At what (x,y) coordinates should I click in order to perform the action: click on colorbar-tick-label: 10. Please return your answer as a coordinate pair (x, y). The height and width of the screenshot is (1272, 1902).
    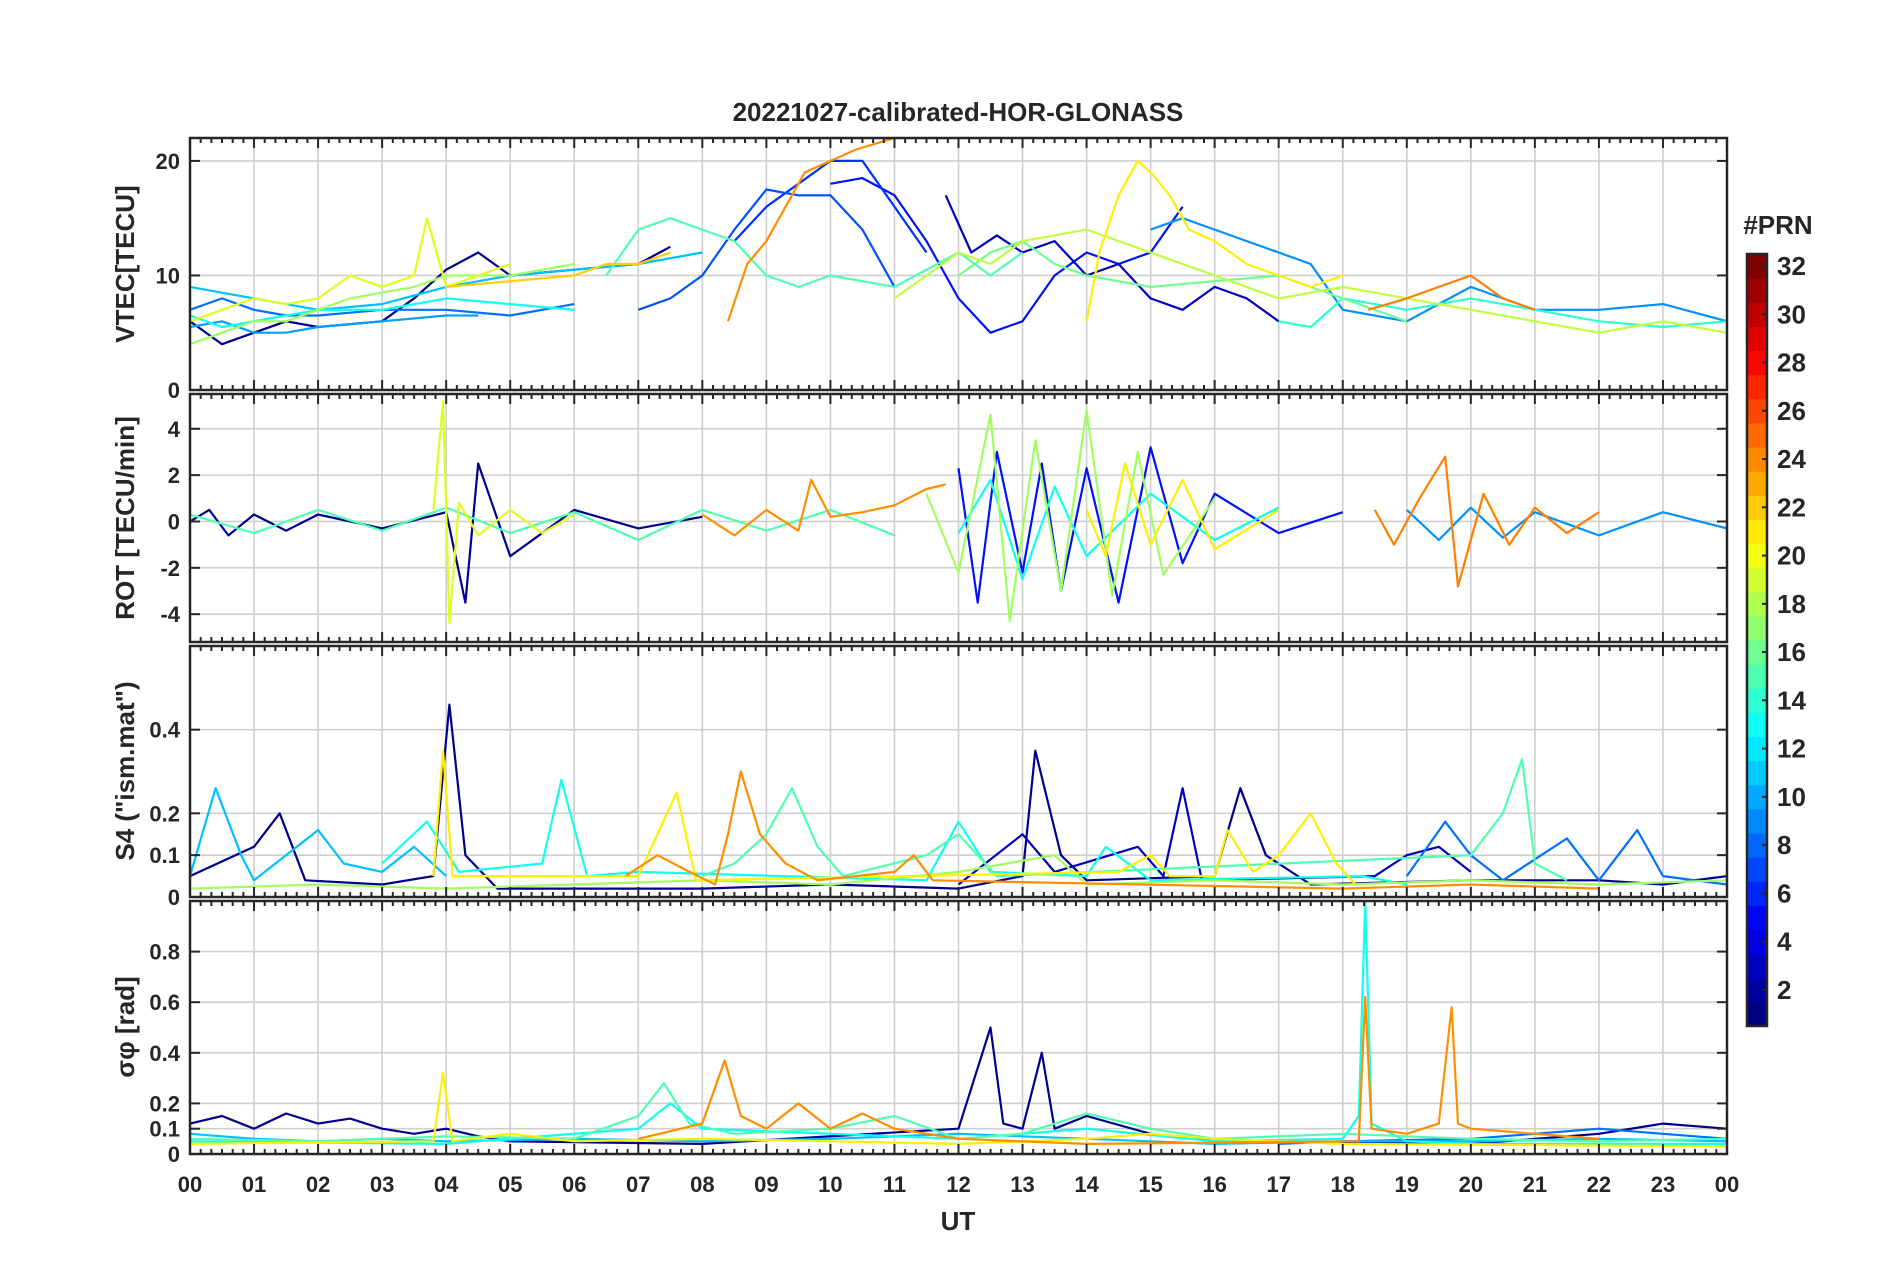
    Looking at the image, I should click on (1791, 797).